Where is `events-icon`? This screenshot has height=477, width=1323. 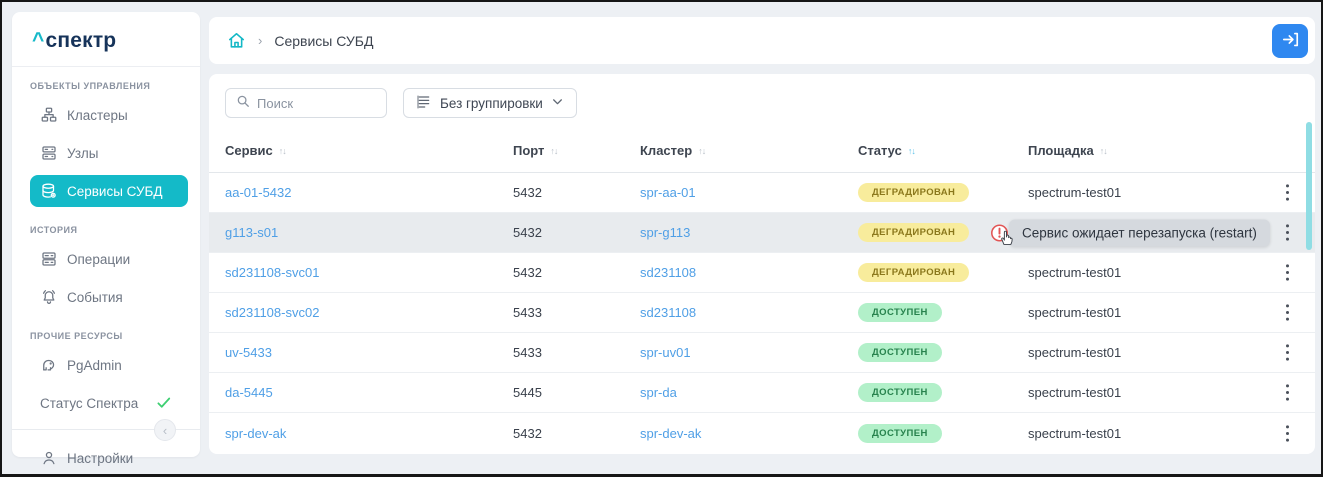
events-icon is located at coordinates (49, 297).